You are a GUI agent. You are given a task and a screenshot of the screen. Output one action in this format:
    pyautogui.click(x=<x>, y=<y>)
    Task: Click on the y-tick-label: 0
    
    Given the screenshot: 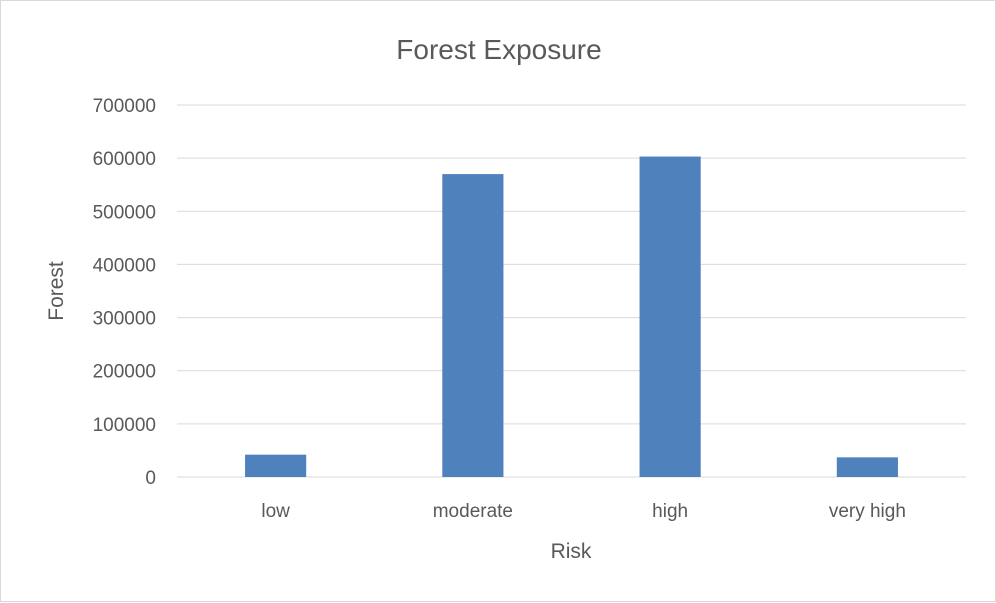 What is the action you would take?
    pyautogui.click(x=150, y=478)
    